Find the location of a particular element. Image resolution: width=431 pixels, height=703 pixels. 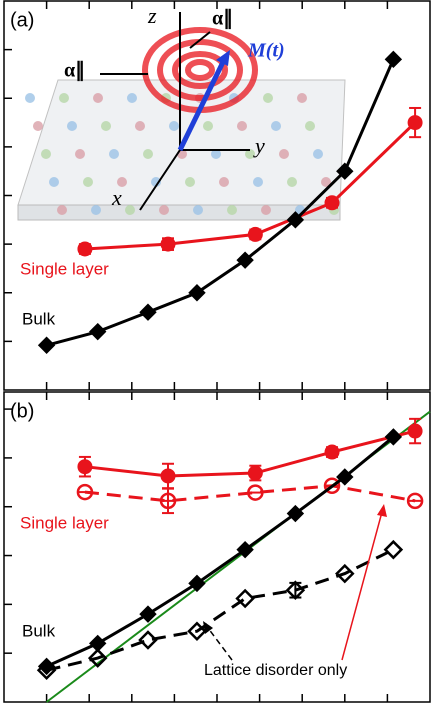

inset-label: x is located at coordinates (116, 197).